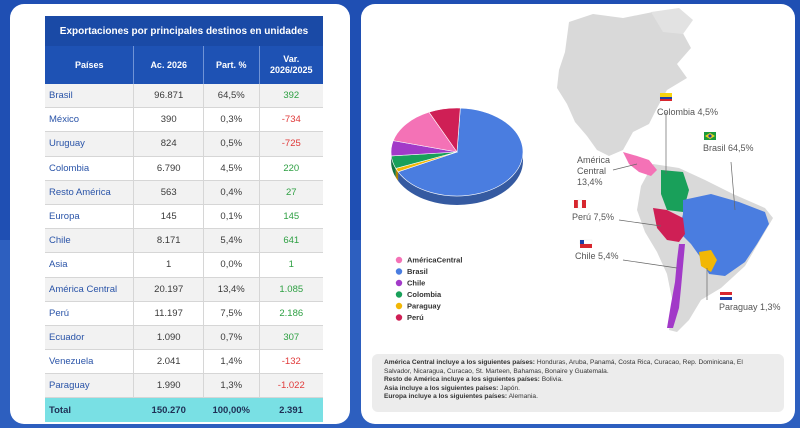 This screenshot has width=800, height=428. Describe the element at coordinates (675, 191) in the screenshot. I see `colombia-region` at that location.